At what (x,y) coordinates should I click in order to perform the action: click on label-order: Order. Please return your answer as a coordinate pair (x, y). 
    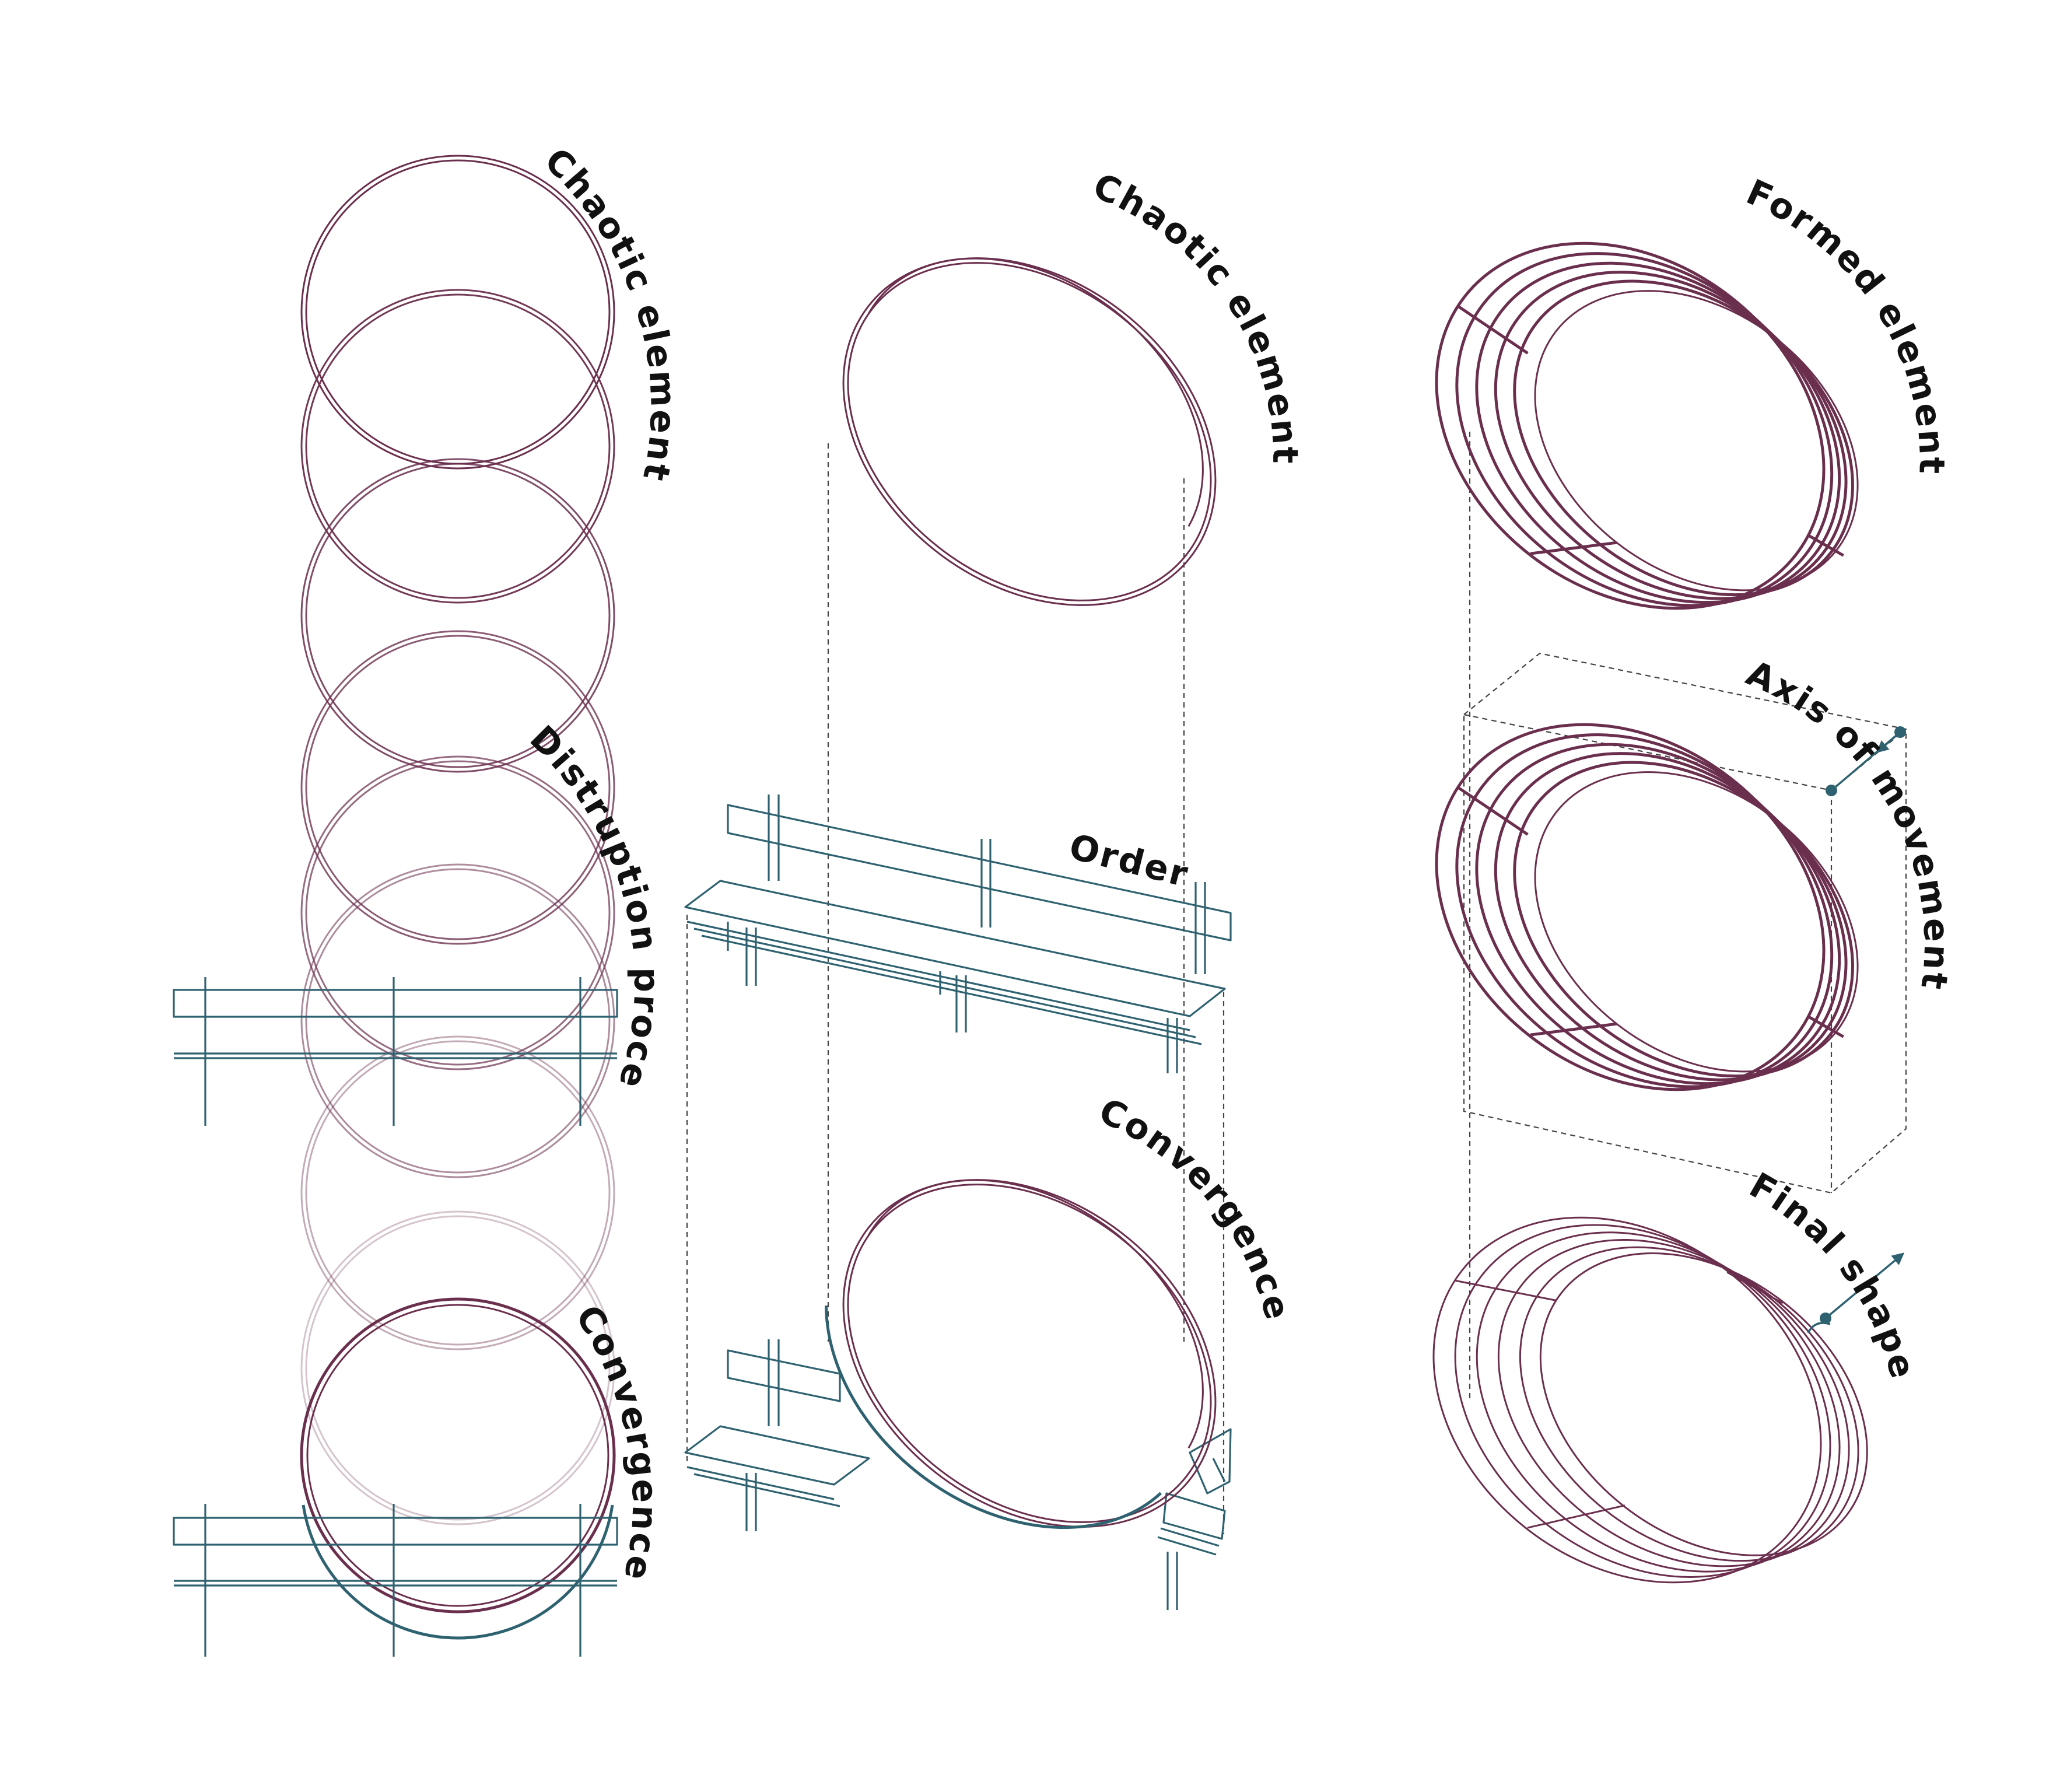
    Looking at the image, I should click on (1129, 861).